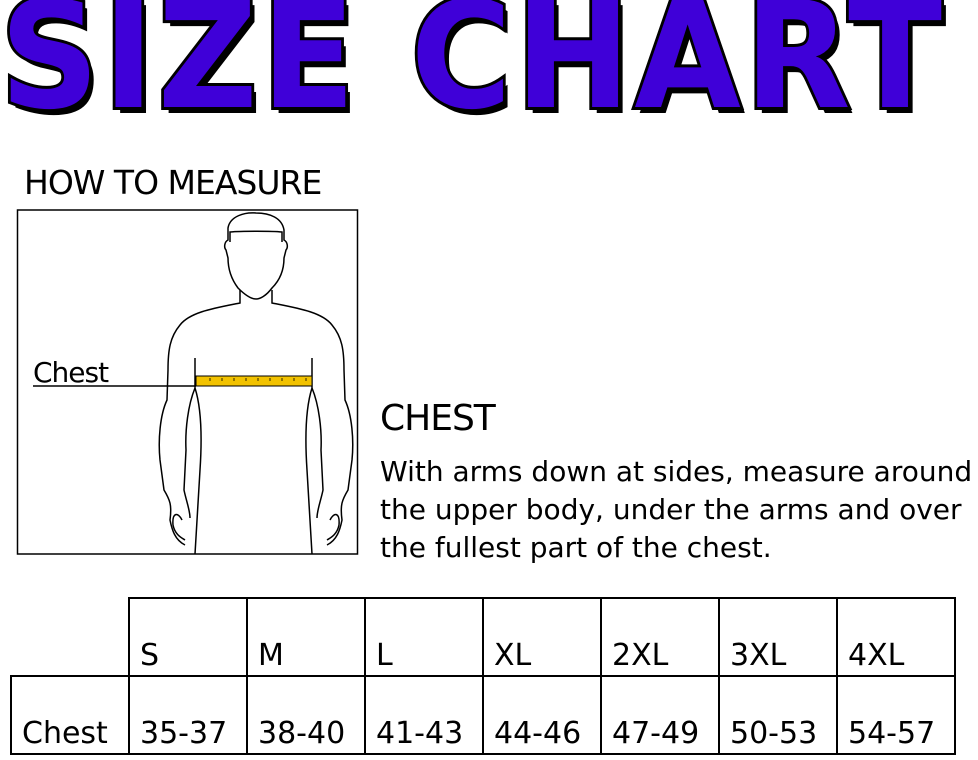  I want to click on measuring-tape, so click(254, 381).